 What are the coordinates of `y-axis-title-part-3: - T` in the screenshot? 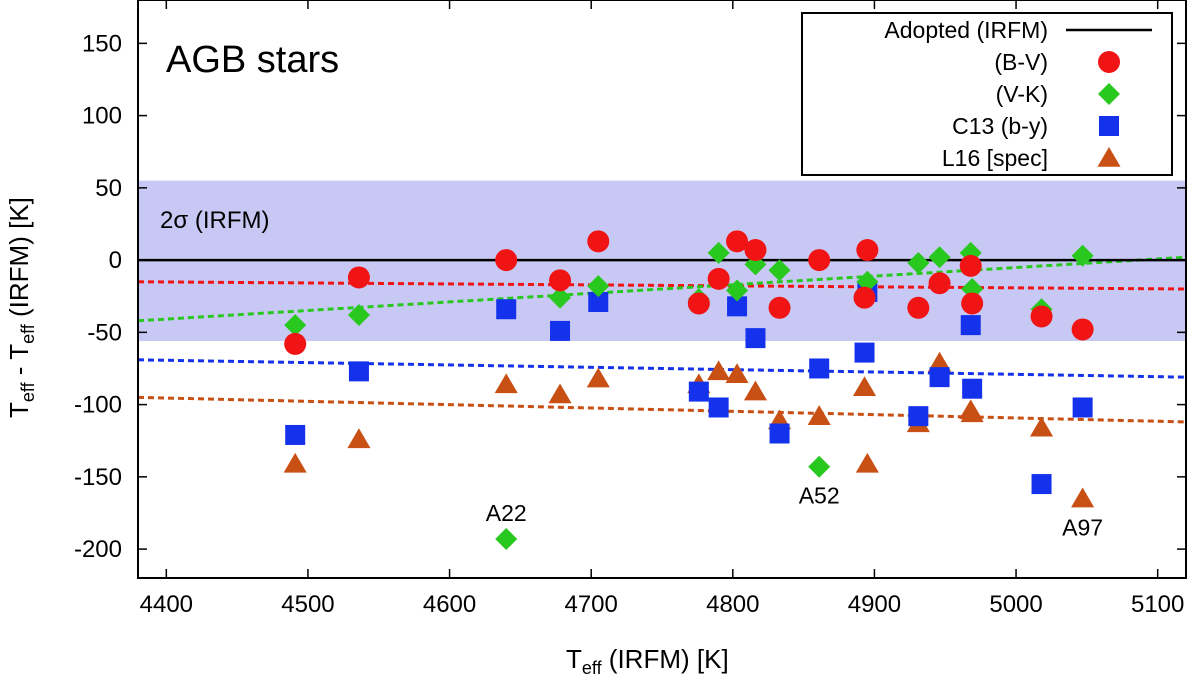 It's located at (19, 363).